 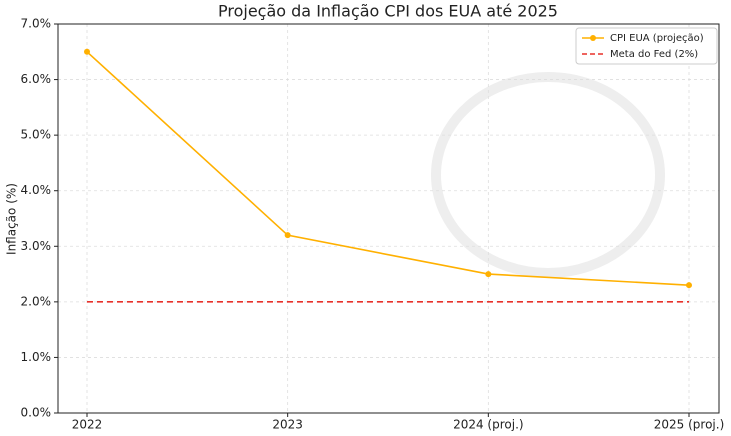 What do you see at coordinates (36, 135) in the screenshot?
I see `y-tick-label: 5.0%` at bounding box center [36, 135].